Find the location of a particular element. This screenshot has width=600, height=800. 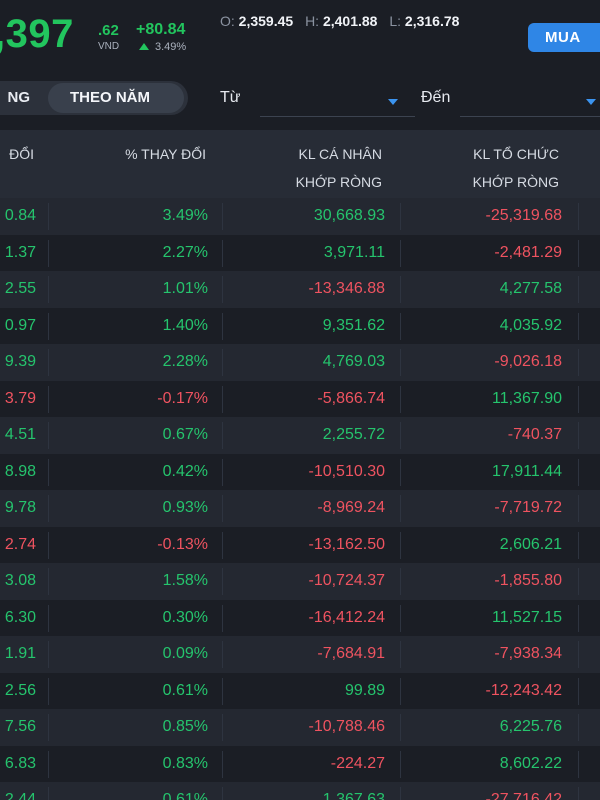

cell-percent-change: 0.85% is located at coordinates (185, 726).